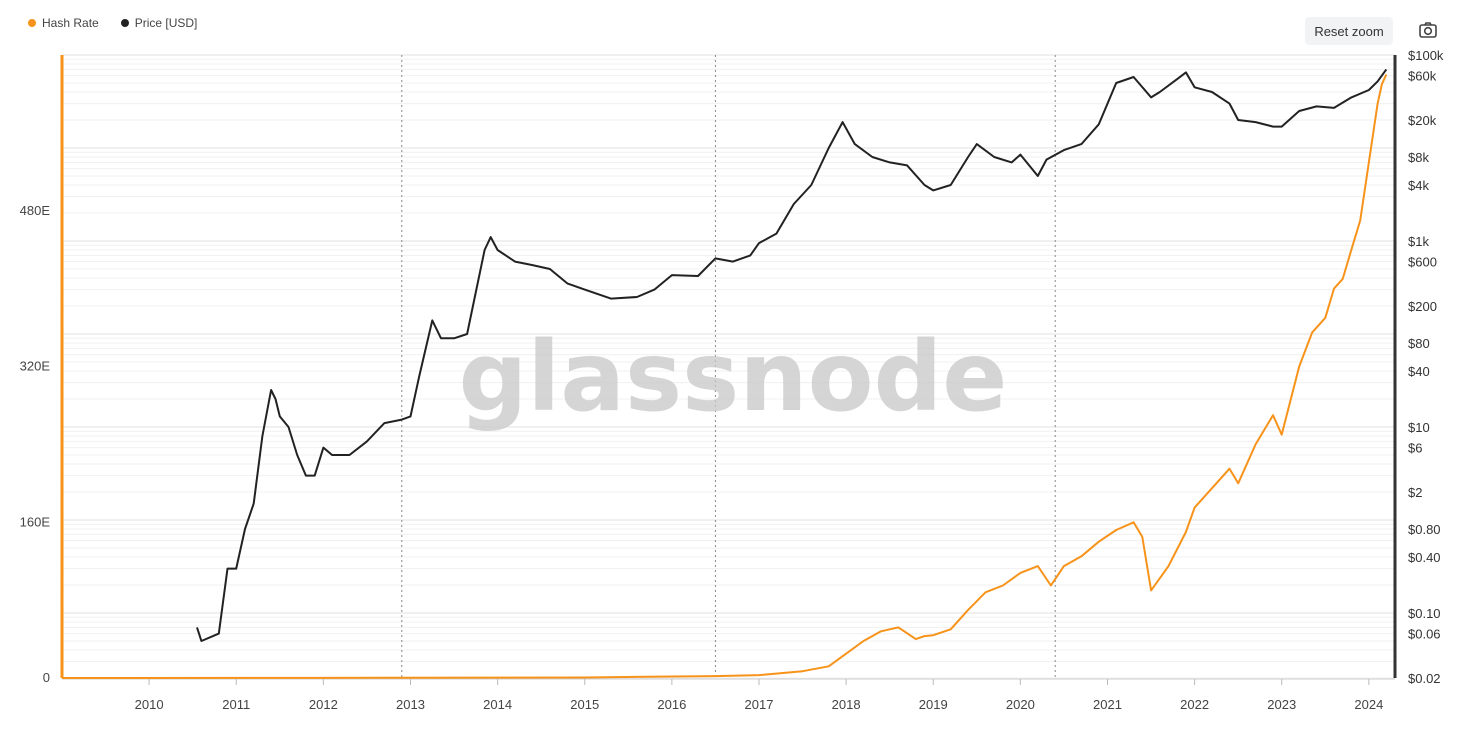 This screenshot has height=732, width=1462. What do you see at coordinates (1424, 613) in the screenshot?
I see `y-right-tick-label: $0.10` at bounding box center [1424, 613].